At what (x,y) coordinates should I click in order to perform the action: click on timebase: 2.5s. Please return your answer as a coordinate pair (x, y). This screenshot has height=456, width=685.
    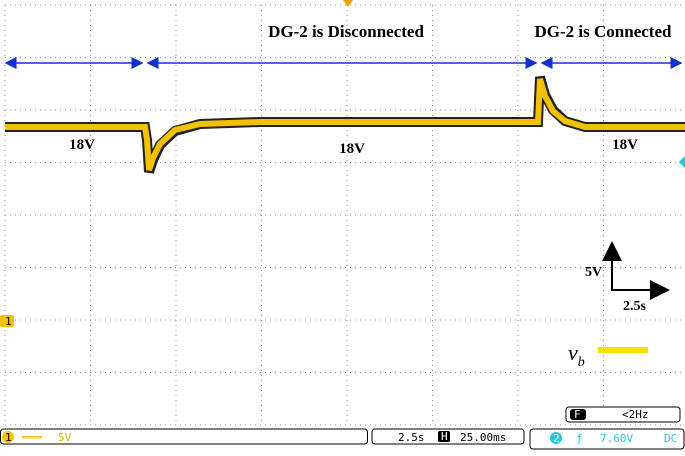
    Looking at the image, I should click on (411, 437).